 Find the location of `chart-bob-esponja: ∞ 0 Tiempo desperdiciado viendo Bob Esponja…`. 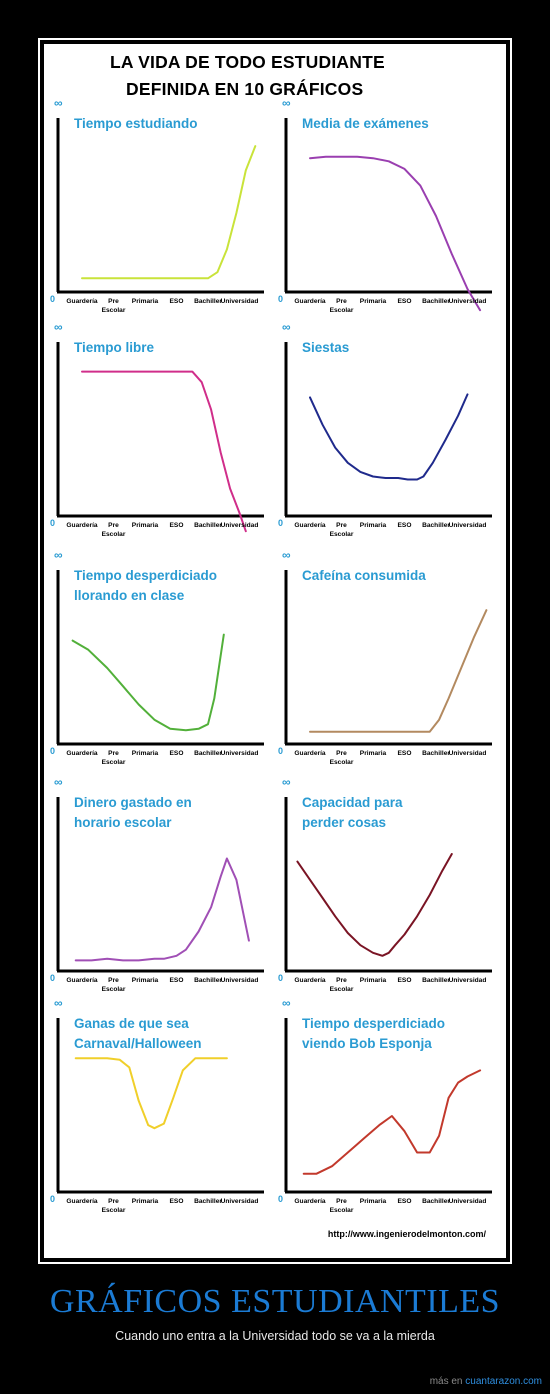

chart-bob-esponja: ∞ 0 Tiempo desperdiciado viendo Bob Esponja… is located at coordinates (387, 1118).